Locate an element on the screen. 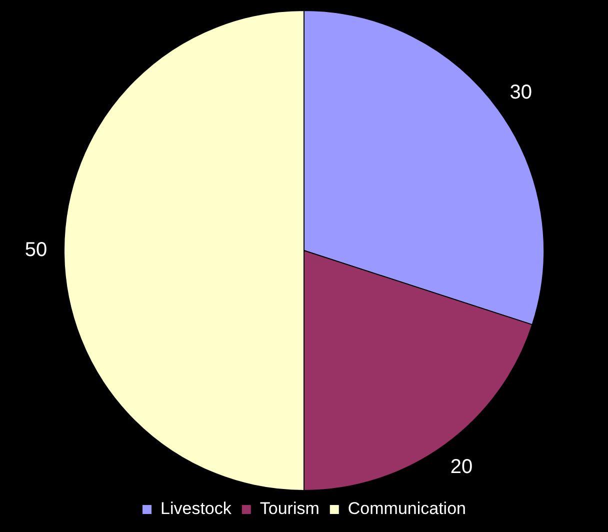  legend-label: Livestock is located at coordinates (196, 508).